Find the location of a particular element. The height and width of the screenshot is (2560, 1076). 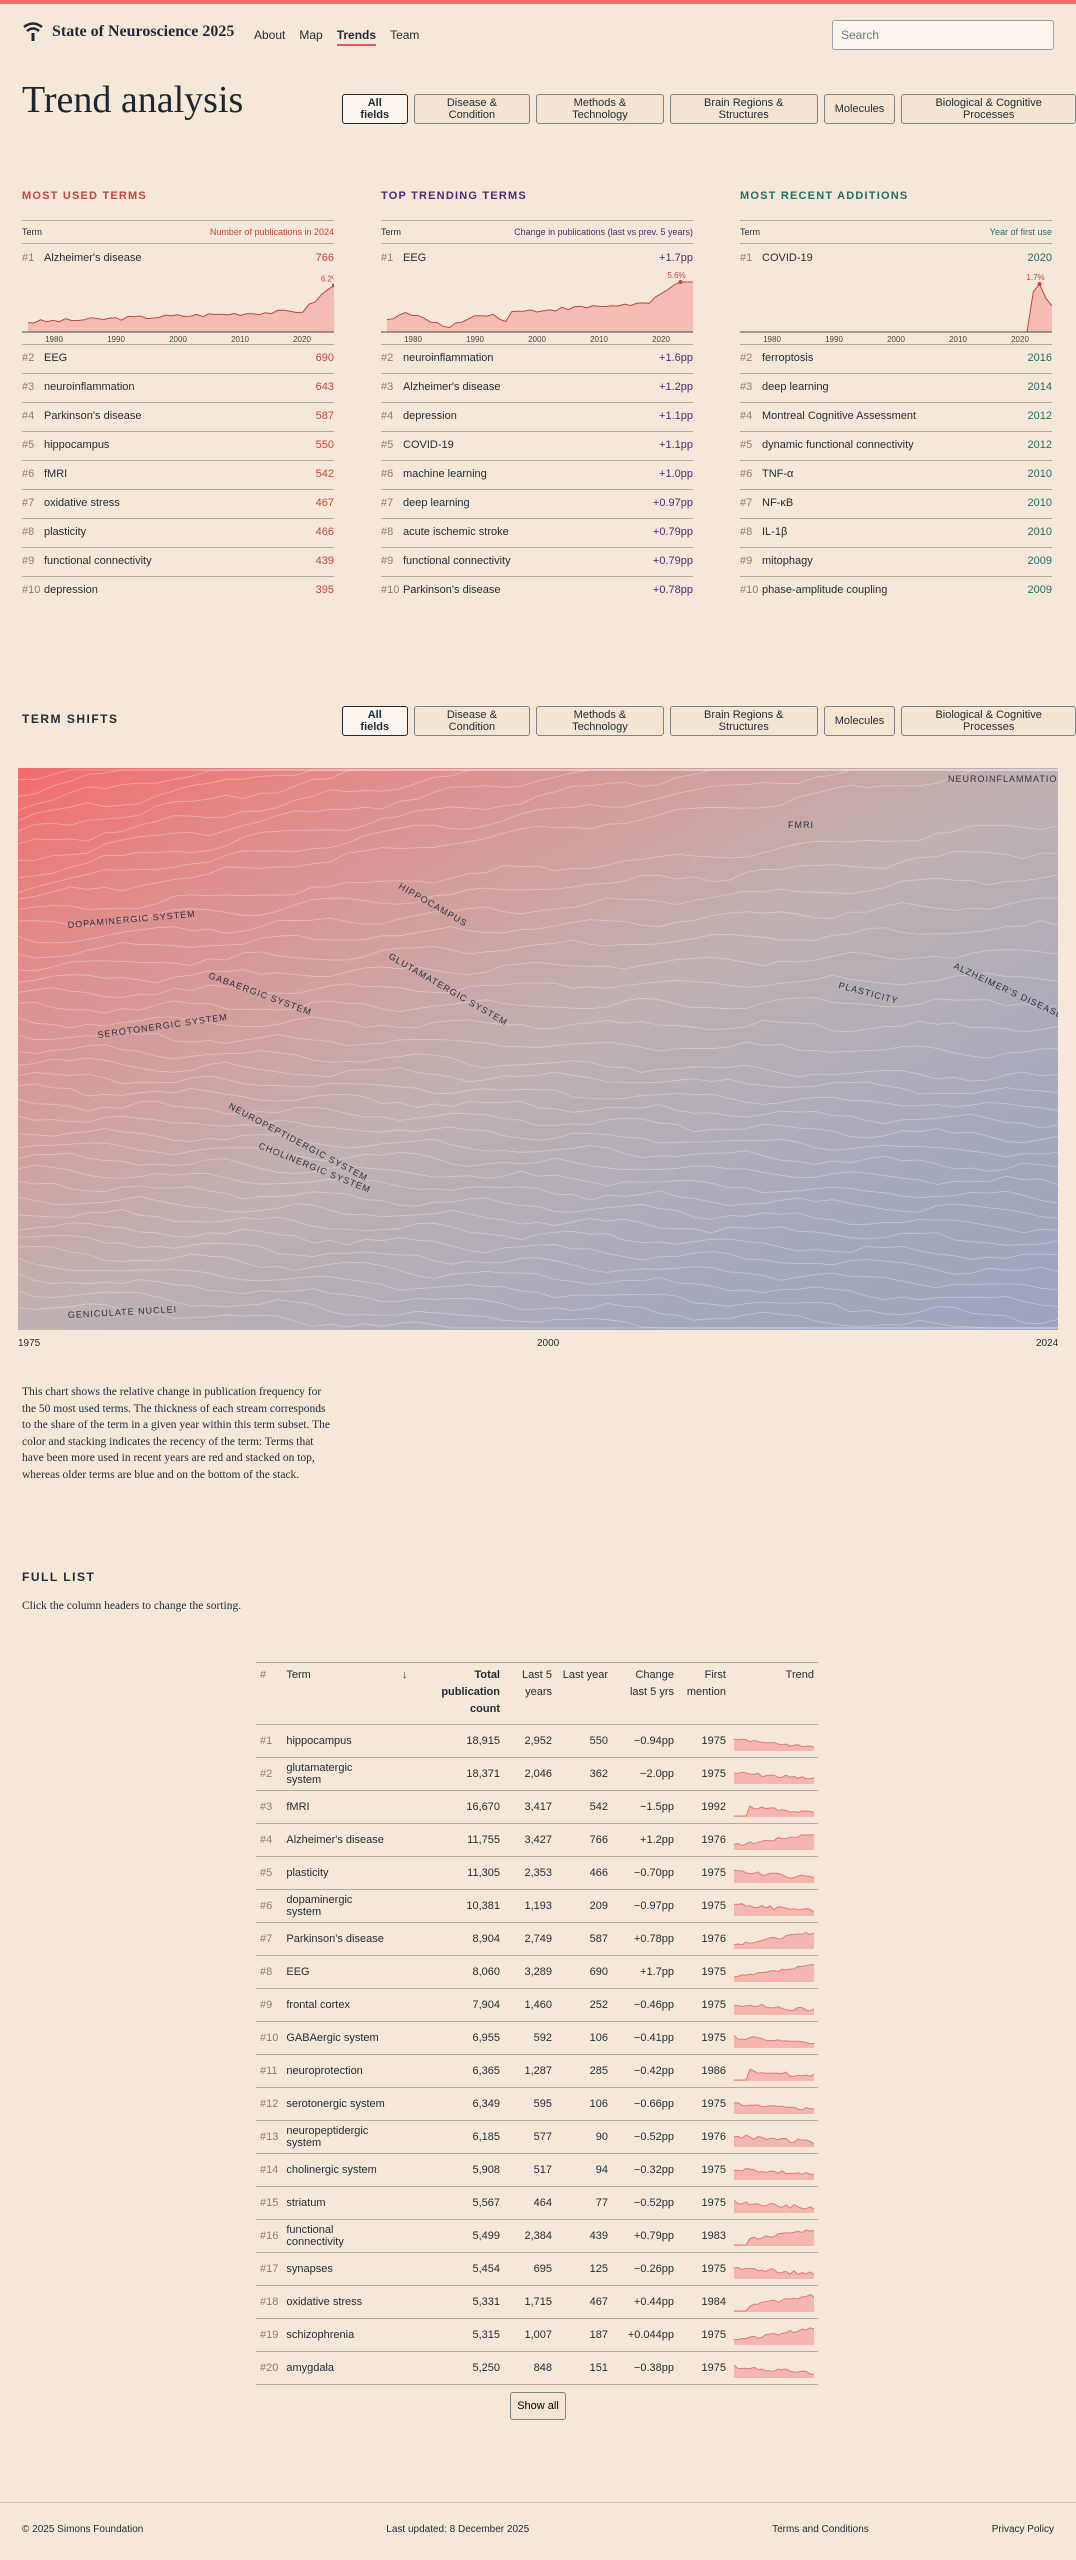

cell-rank: #5 is located at coordinates (269, 1873).